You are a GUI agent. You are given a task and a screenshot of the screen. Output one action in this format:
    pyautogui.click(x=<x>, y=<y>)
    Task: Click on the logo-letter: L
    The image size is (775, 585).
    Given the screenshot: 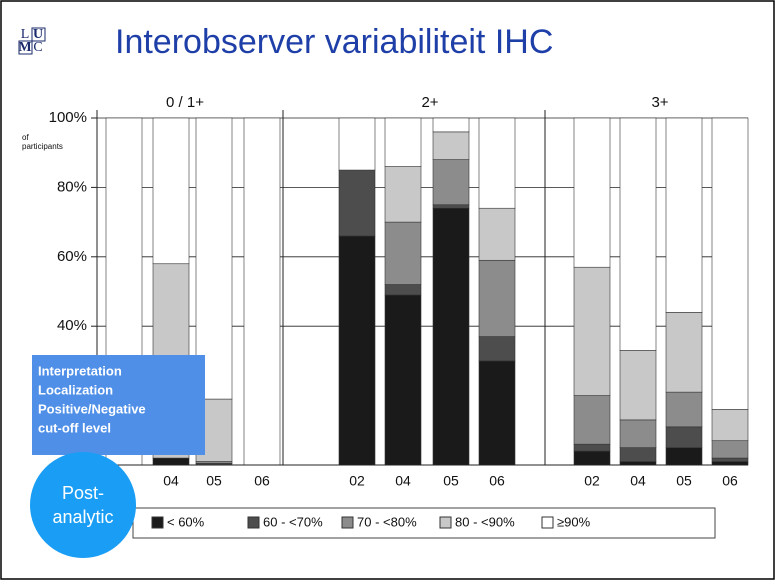 What is the action you would take?
    pyautogui.click(x=25, y=34)
    